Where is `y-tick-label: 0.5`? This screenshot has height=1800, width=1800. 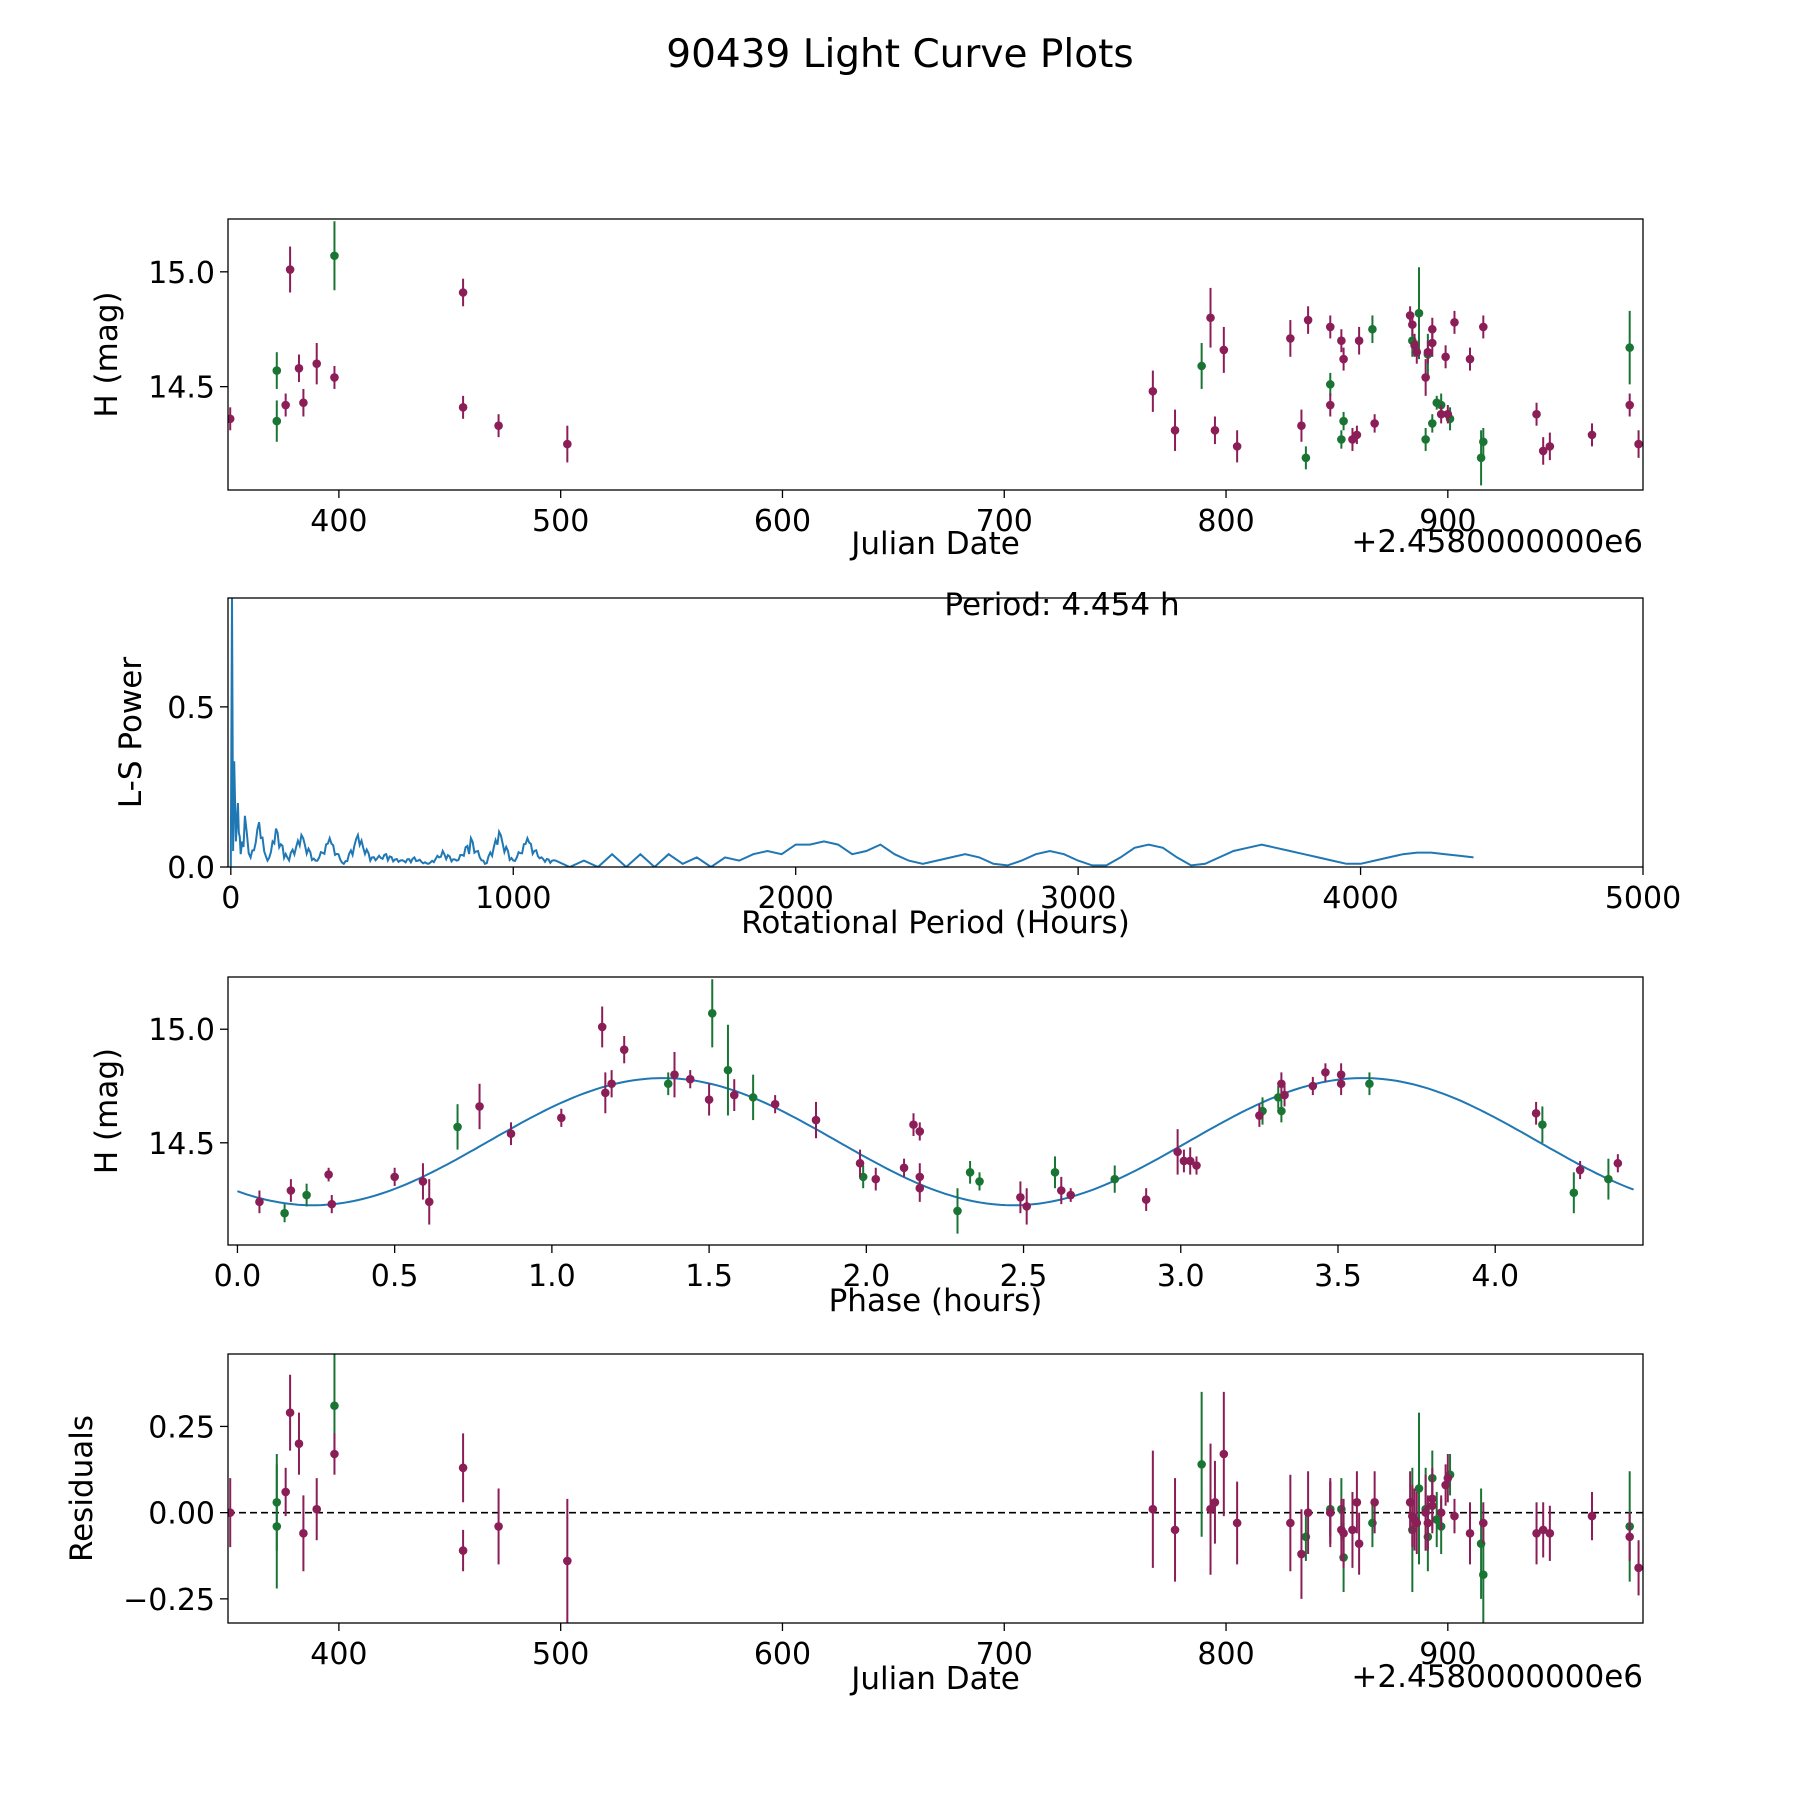 y-tick-label: 0.5 is located at coordinates (191, 708).